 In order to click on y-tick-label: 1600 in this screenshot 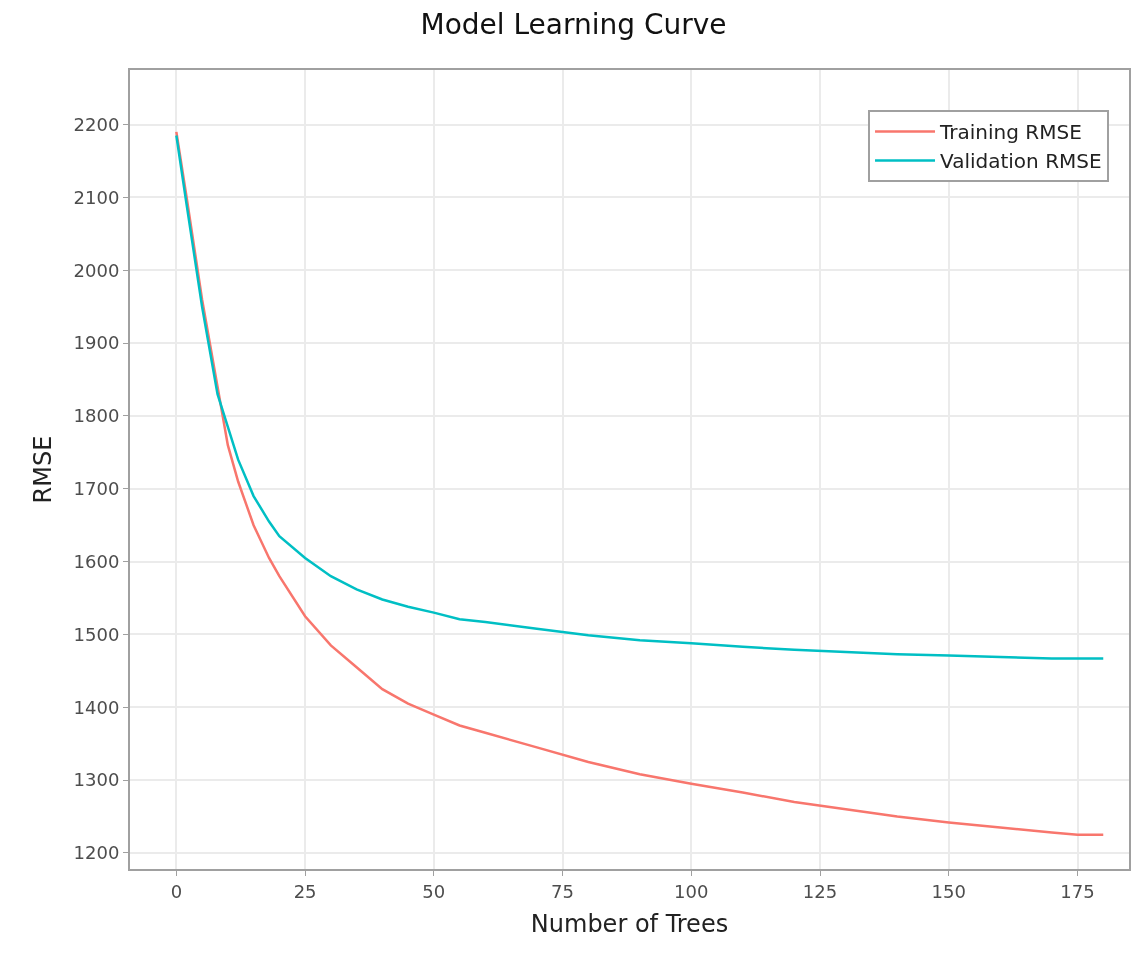, I will do `click(96, 561)`.